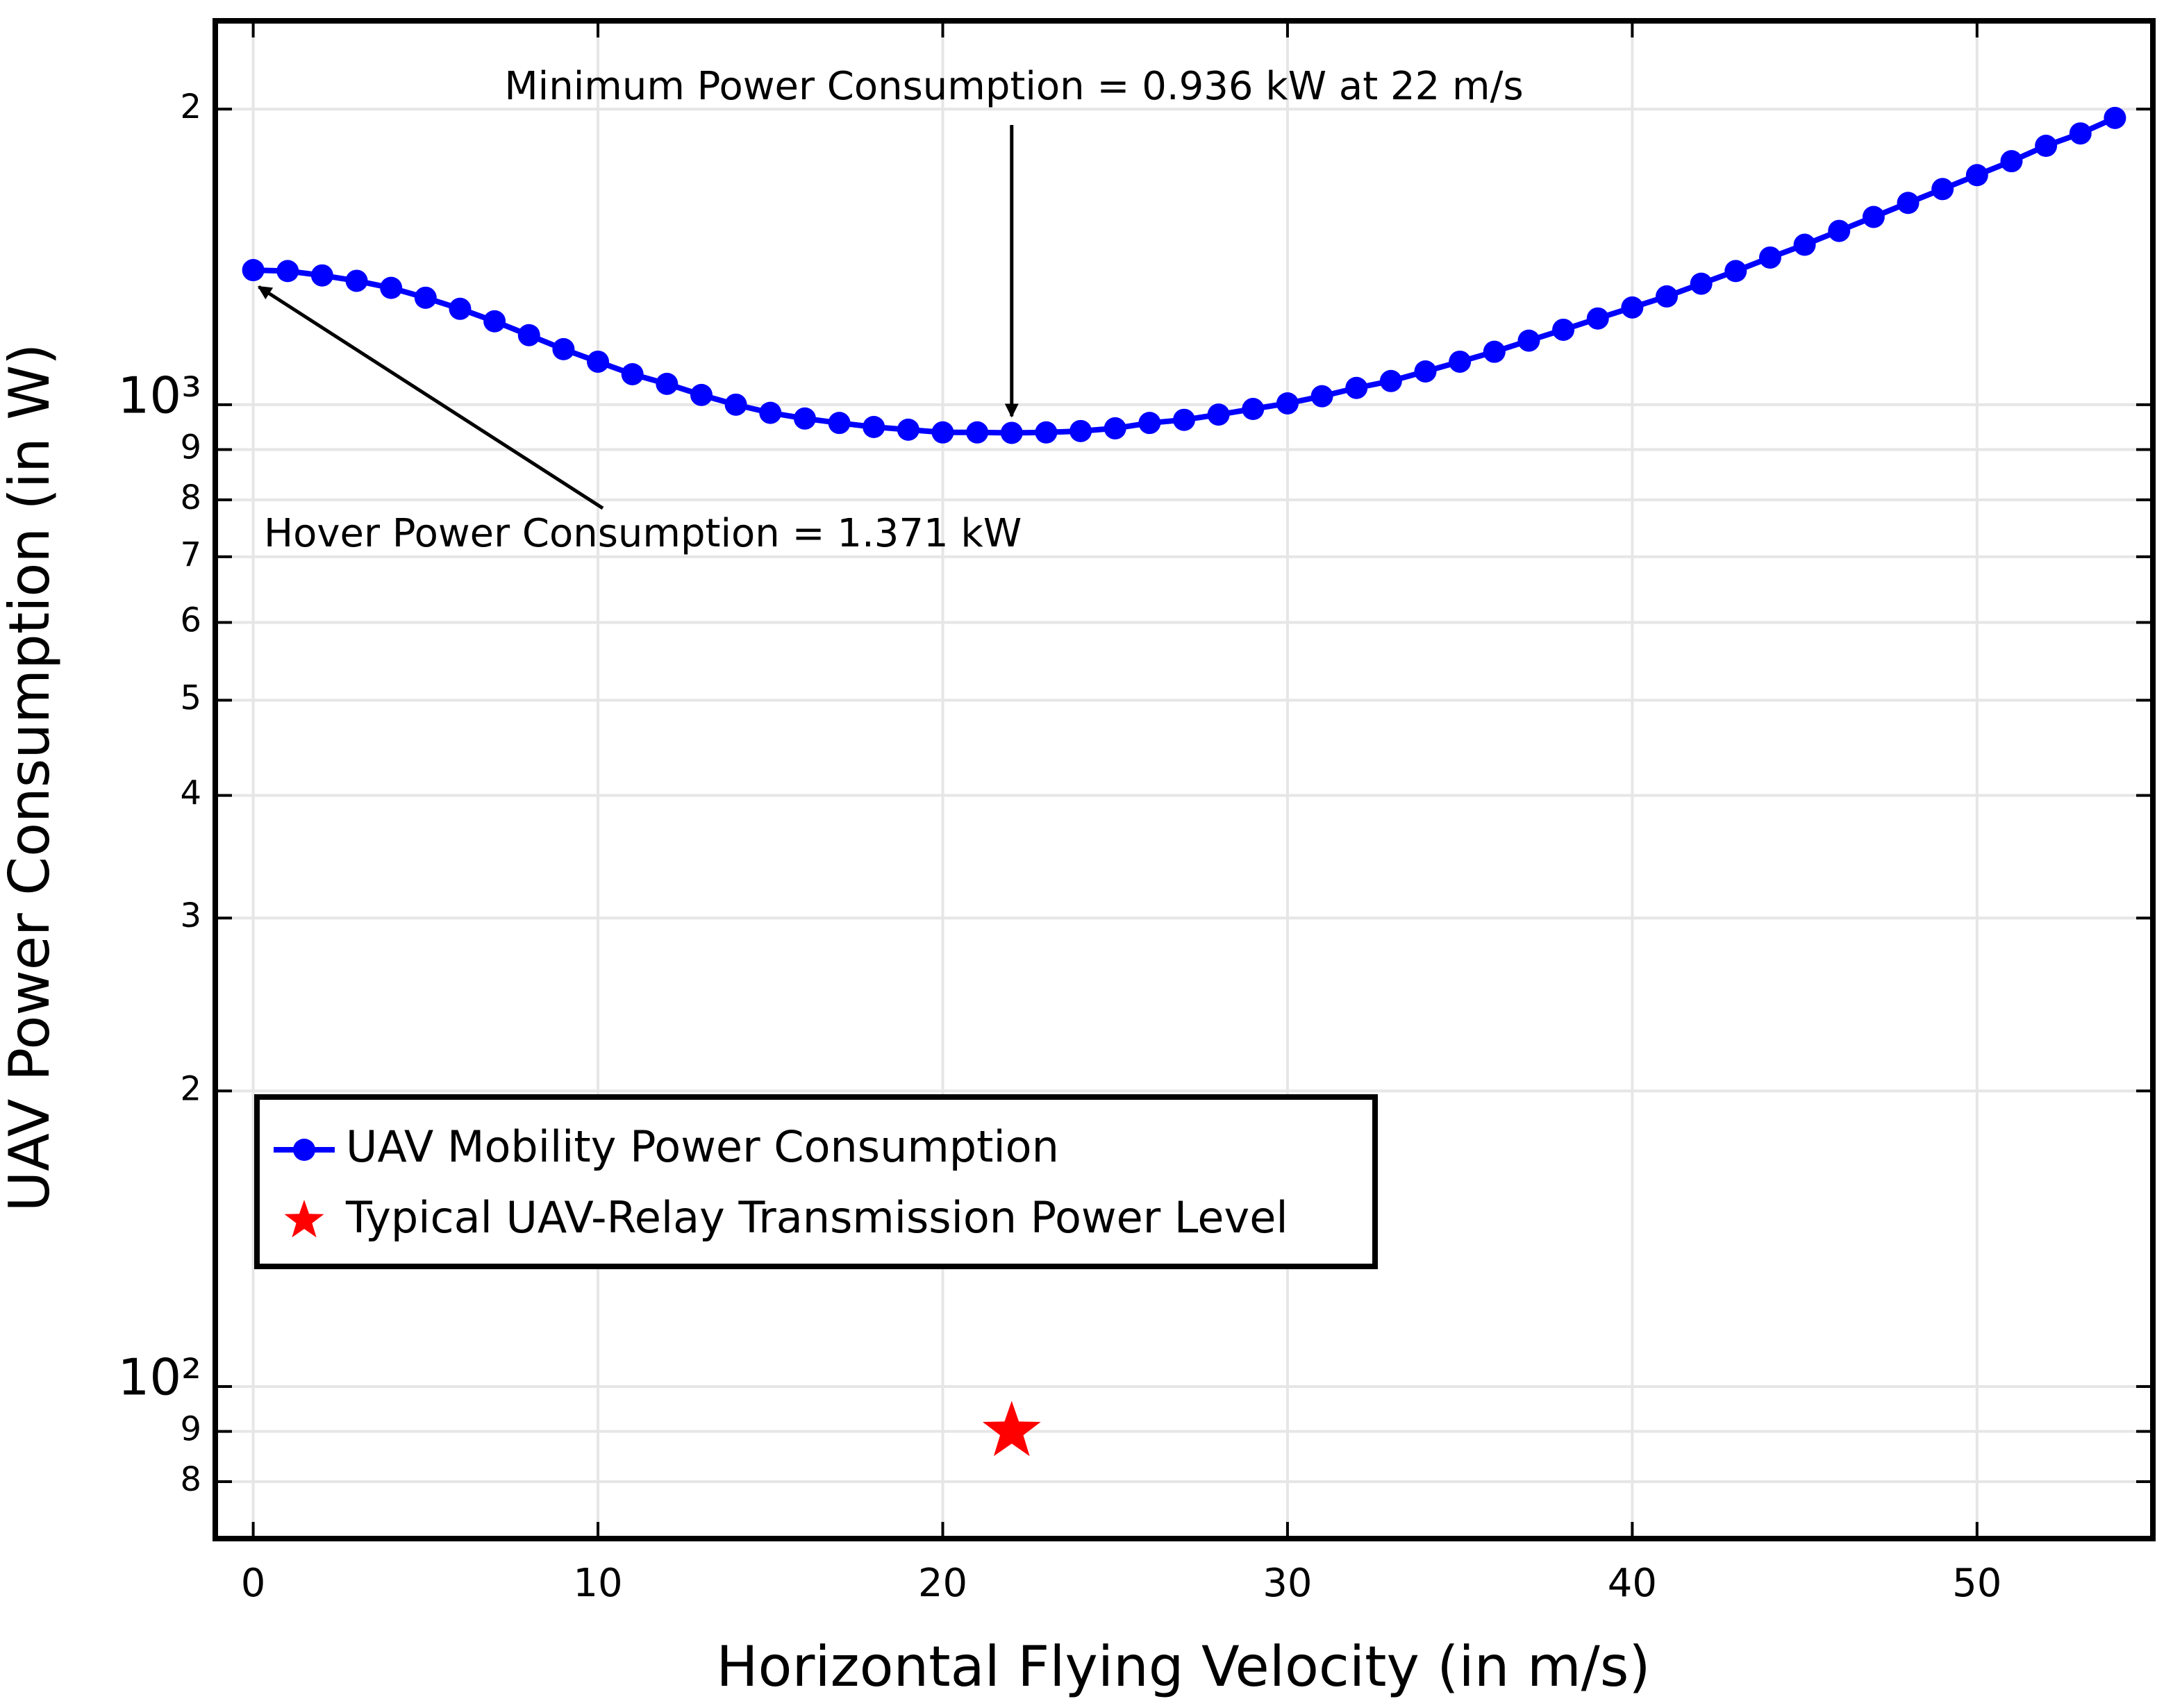 The height and width of the screenshot is (1708, 2173). Describe the element at coordinates (1287, 1583) in the screenshot. I see `x-tick-label: 30` at that location.